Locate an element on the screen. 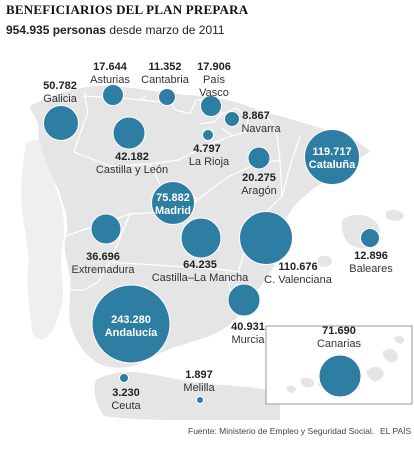 The height and width of the screenshot is (449, 414). aragon-name: Aragón is located at coordinates (258, 191).